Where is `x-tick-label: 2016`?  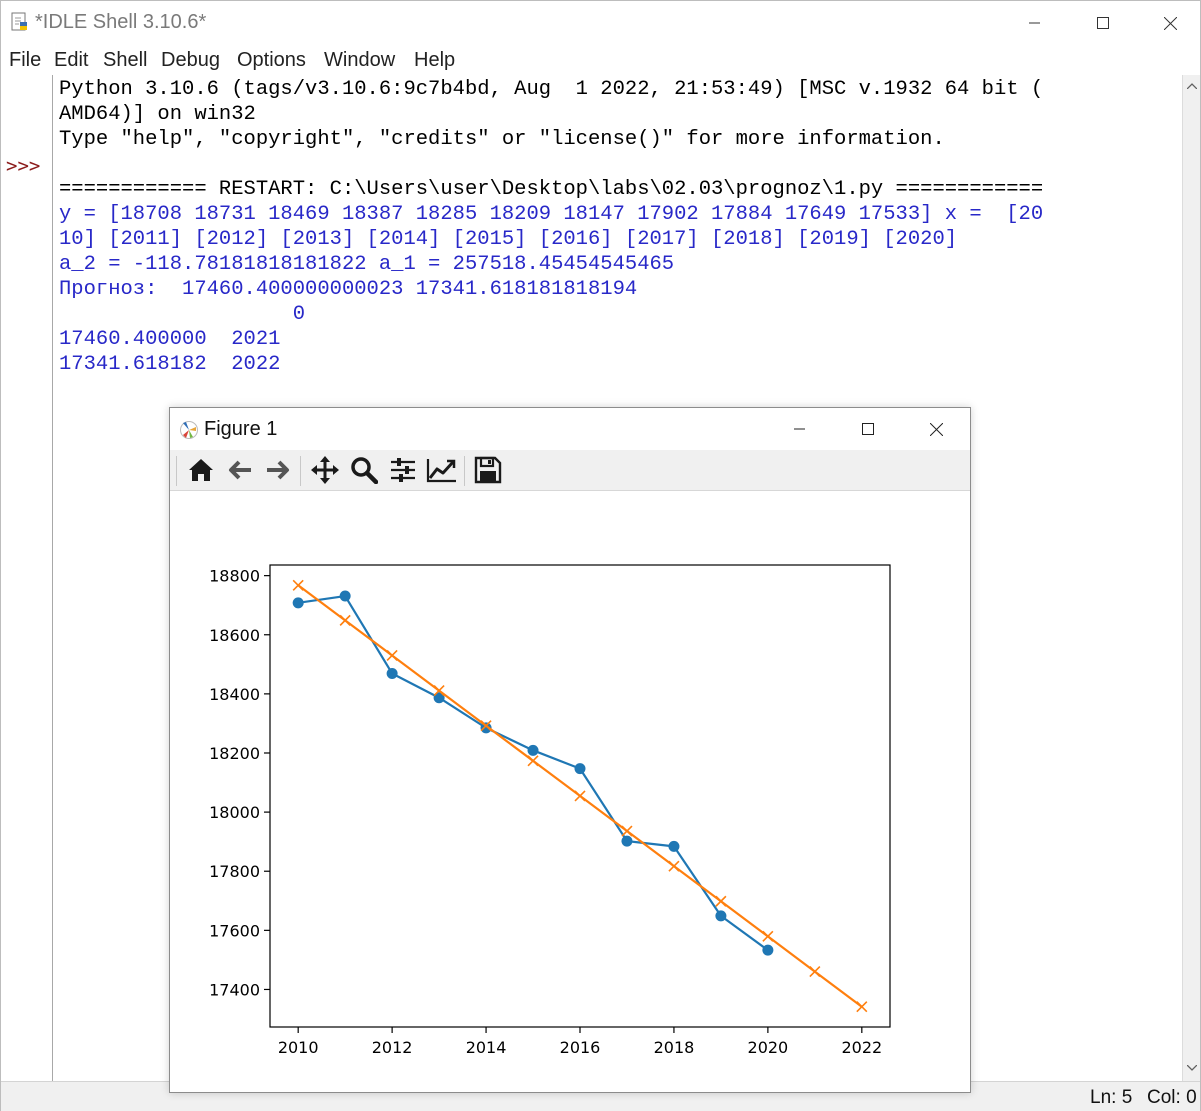
x-tick-label: 2016 is located at coordinates (580, 1047).